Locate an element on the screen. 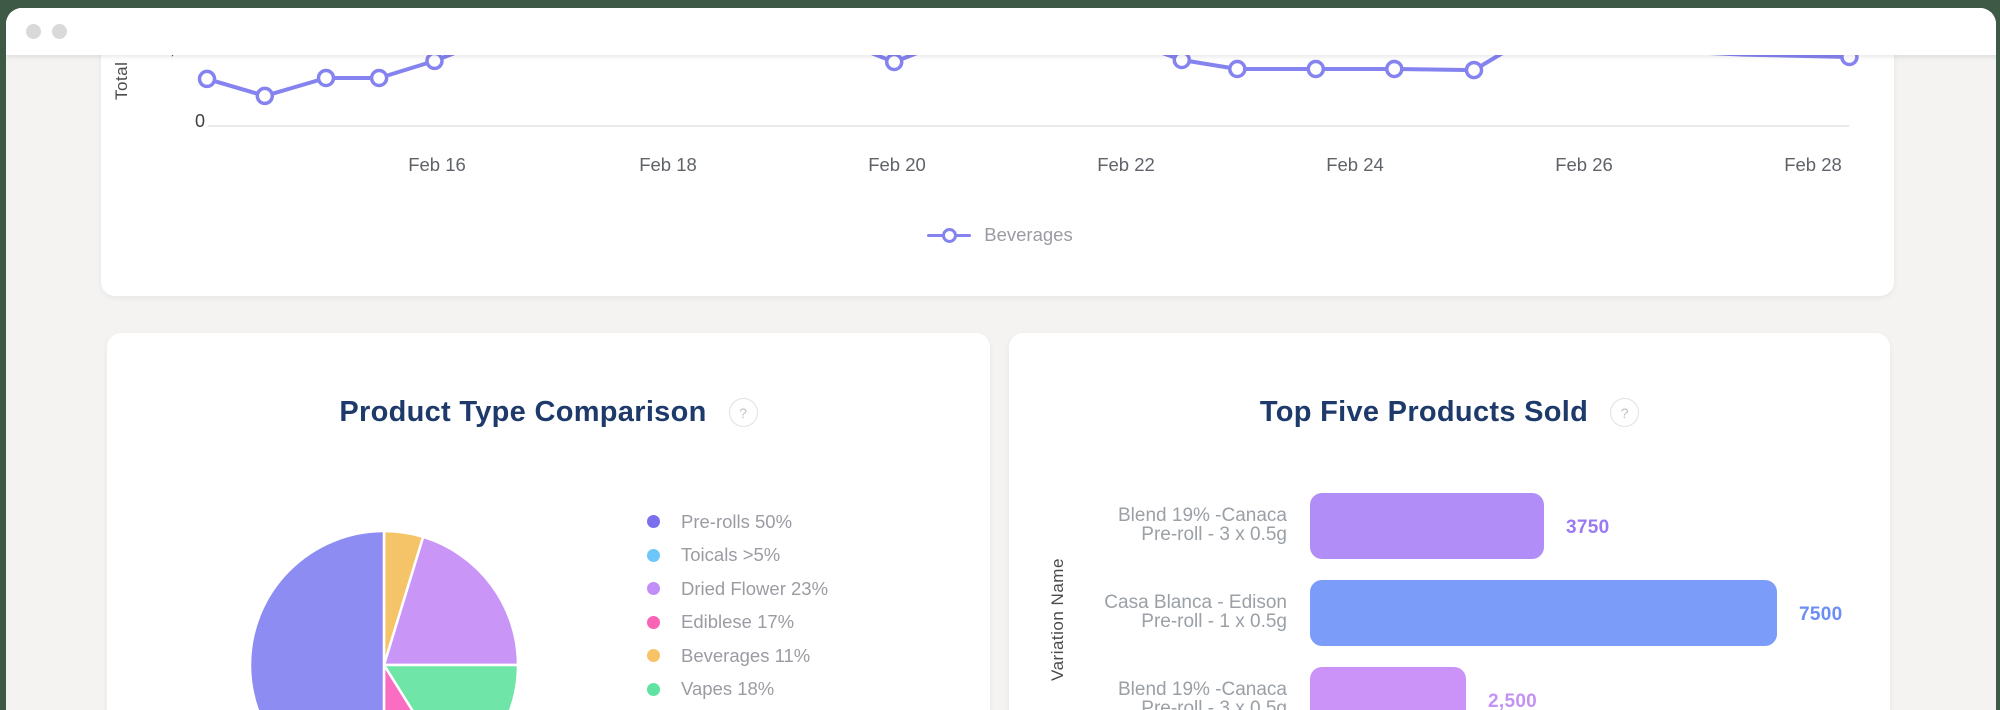 The image size is (2000, 710). pie-legend-item: Ediblese 17% is located at coordinates (737, 621).